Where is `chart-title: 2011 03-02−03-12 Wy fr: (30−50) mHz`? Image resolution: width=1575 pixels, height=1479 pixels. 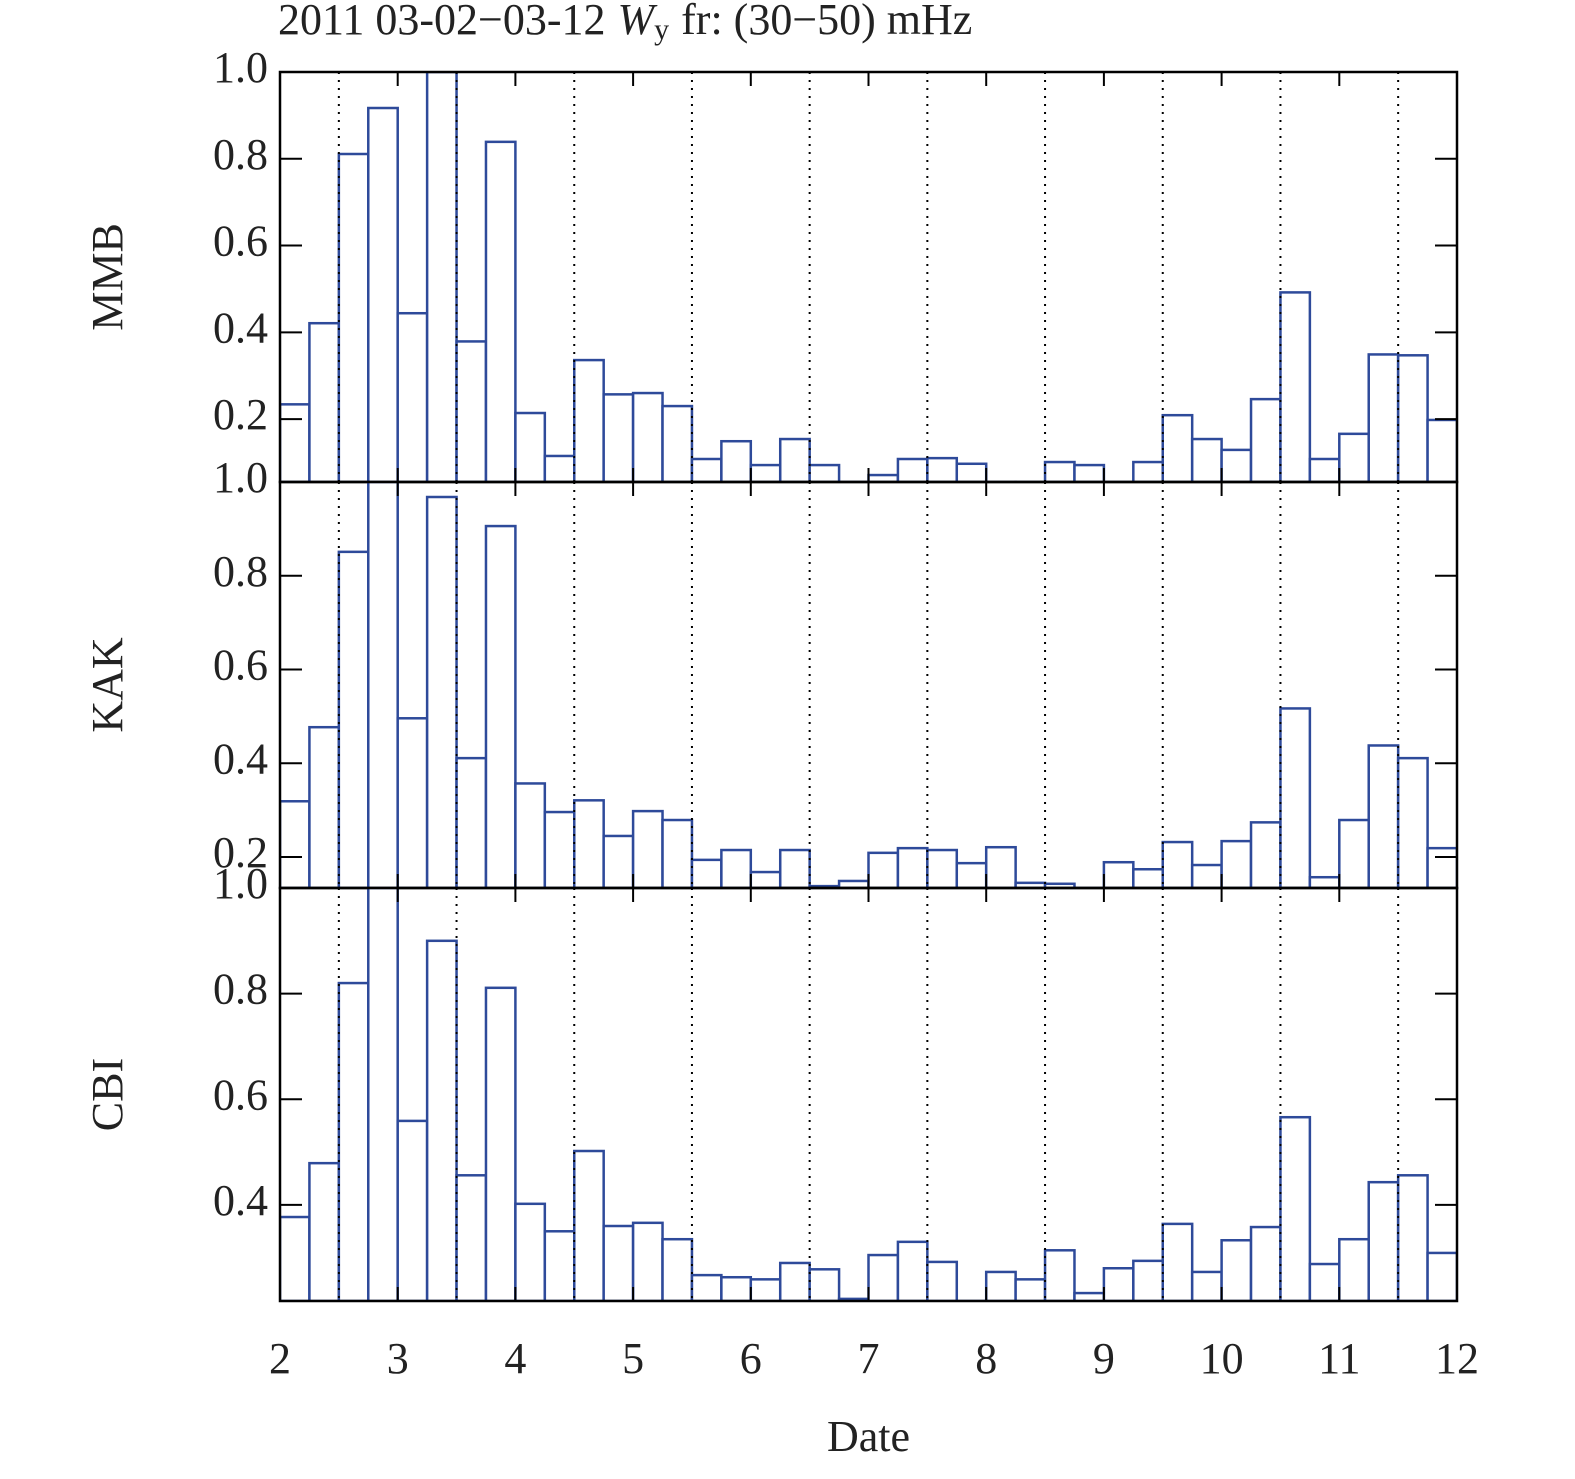 chart-title: 2011 03-02−03-12 Wy fr: (30−50) mHz is located at coordinates (625, 23).